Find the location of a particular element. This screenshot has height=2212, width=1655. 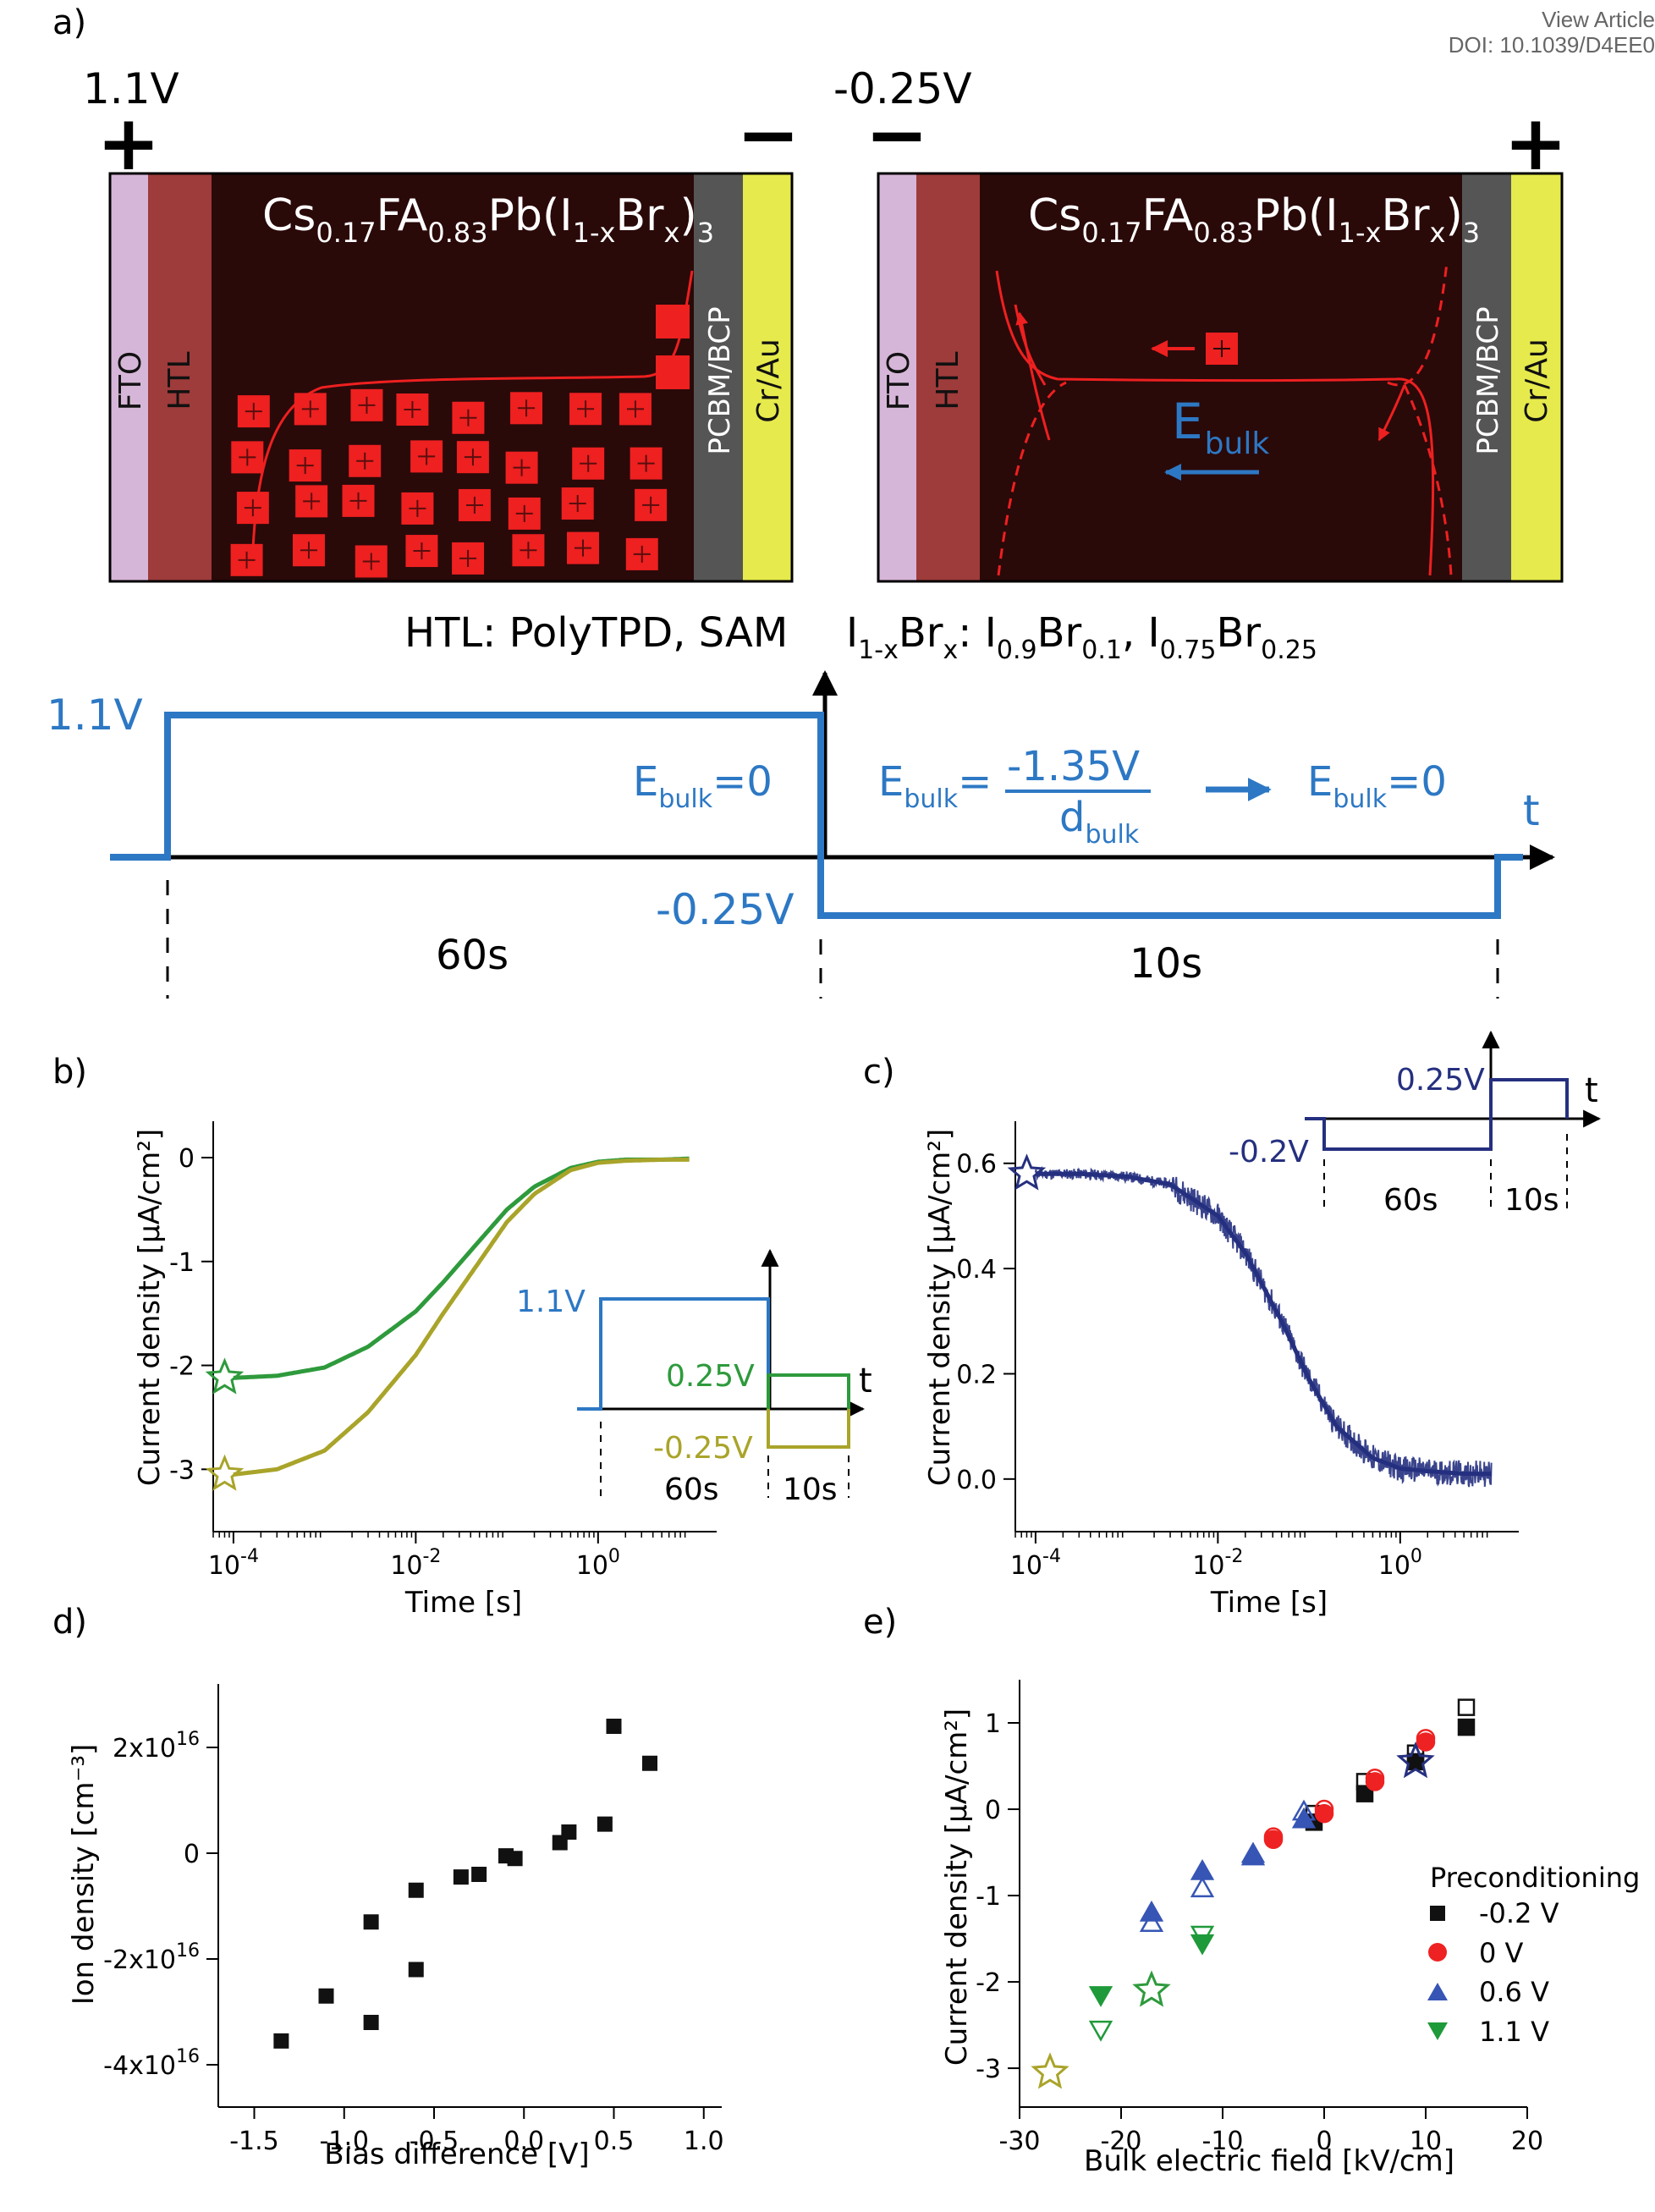

inset-c-v2: -0.2V is located at coordinates (1269, 1152).